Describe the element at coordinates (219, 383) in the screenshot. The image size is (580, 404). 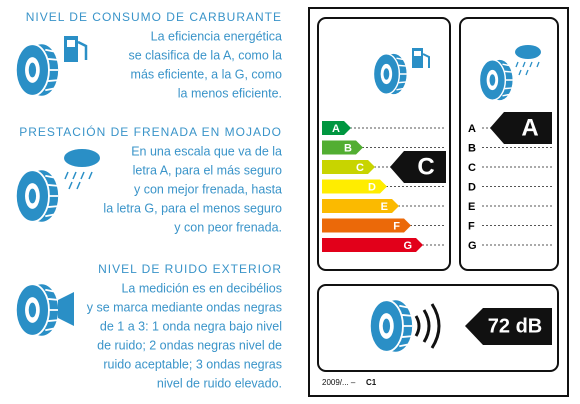
I see `section-text: nivel de ruido elevado.` at that location.